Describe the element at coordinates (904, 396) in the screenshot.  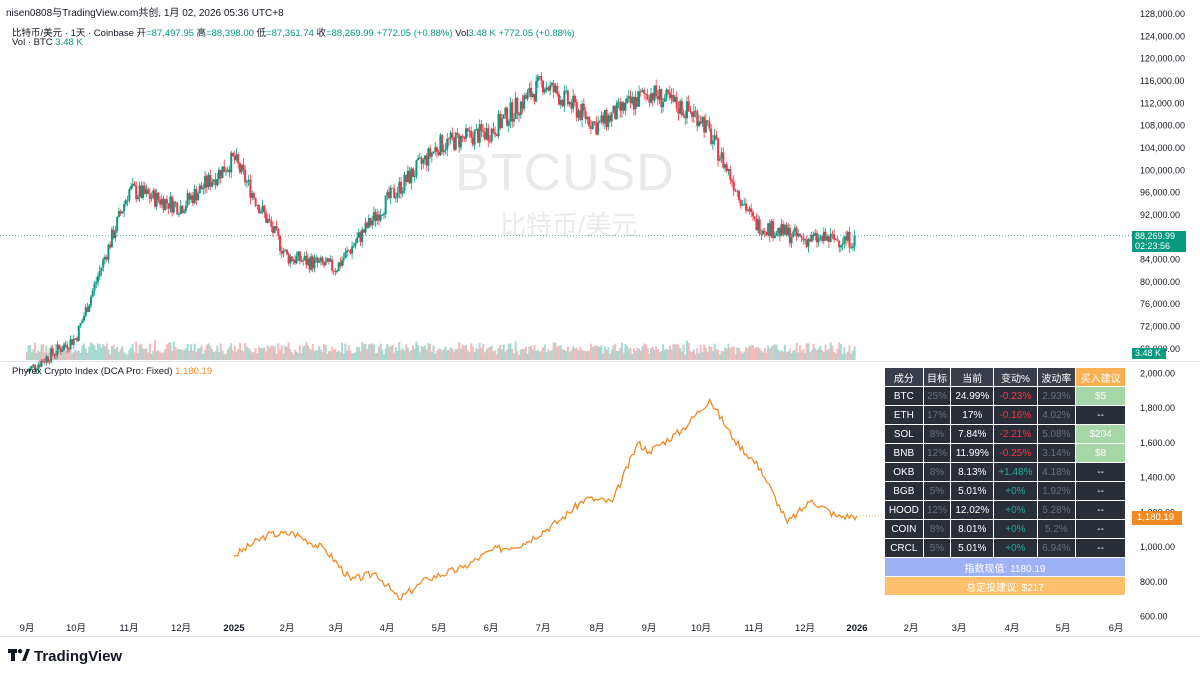
I see `table-cell: BTC` at that location.